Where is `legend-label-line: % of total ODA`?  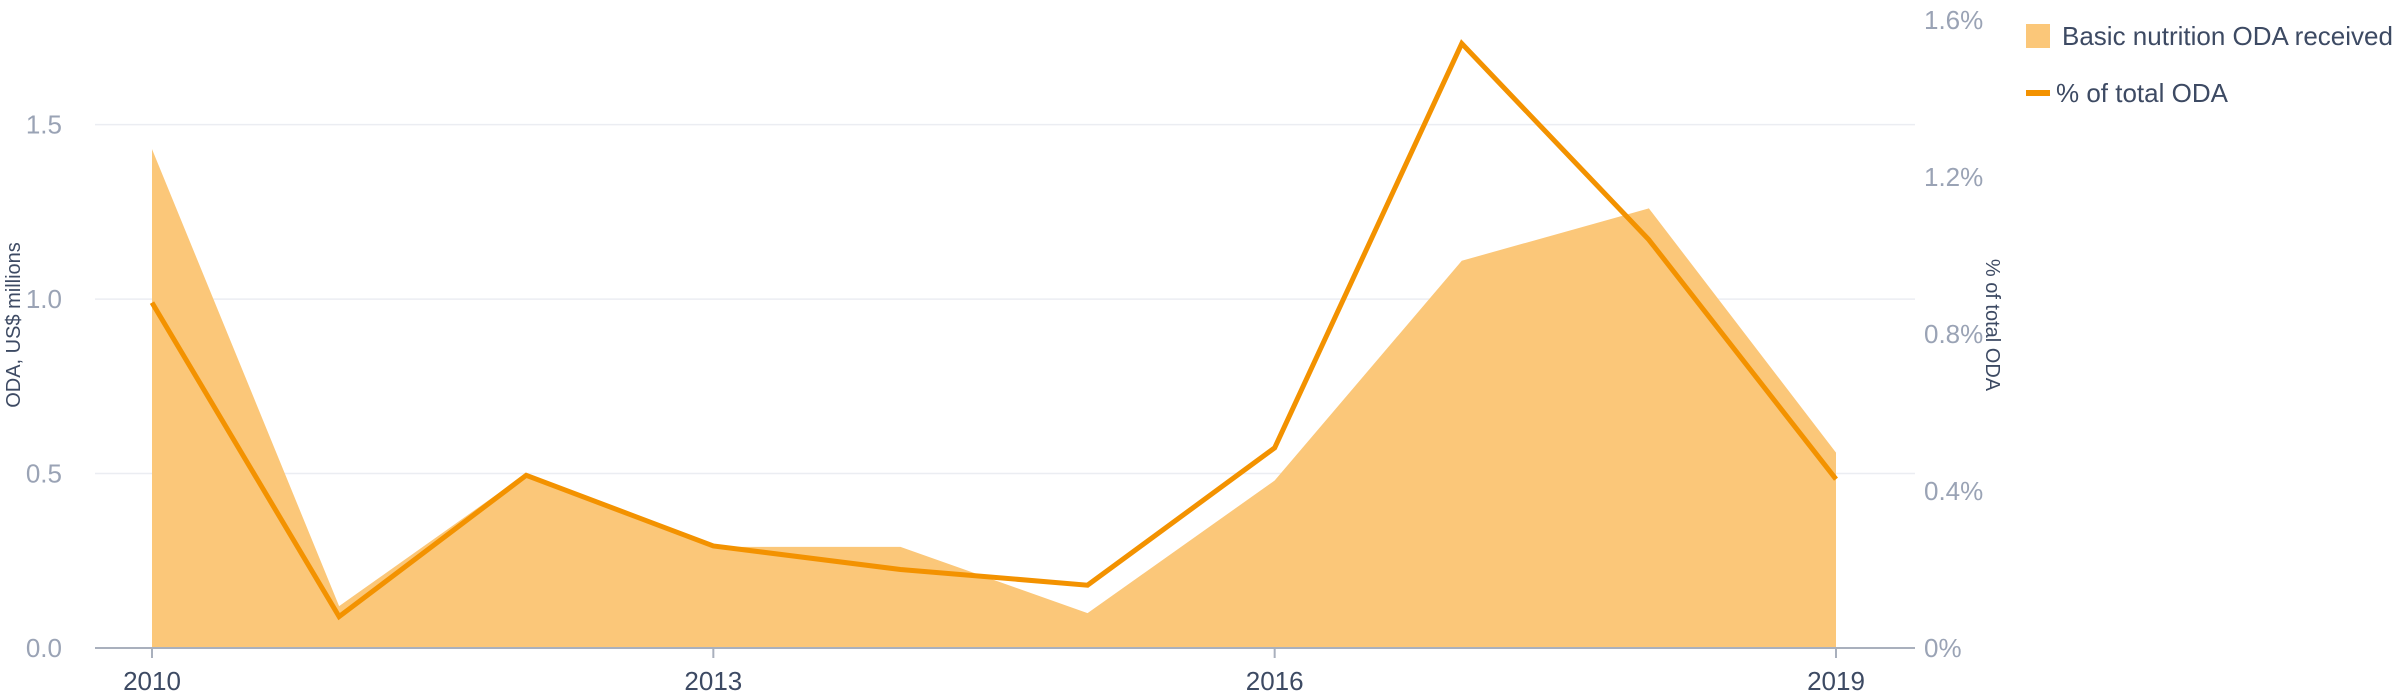
legend-label-line: % of total ODA is located at coordinates (2142, 93).